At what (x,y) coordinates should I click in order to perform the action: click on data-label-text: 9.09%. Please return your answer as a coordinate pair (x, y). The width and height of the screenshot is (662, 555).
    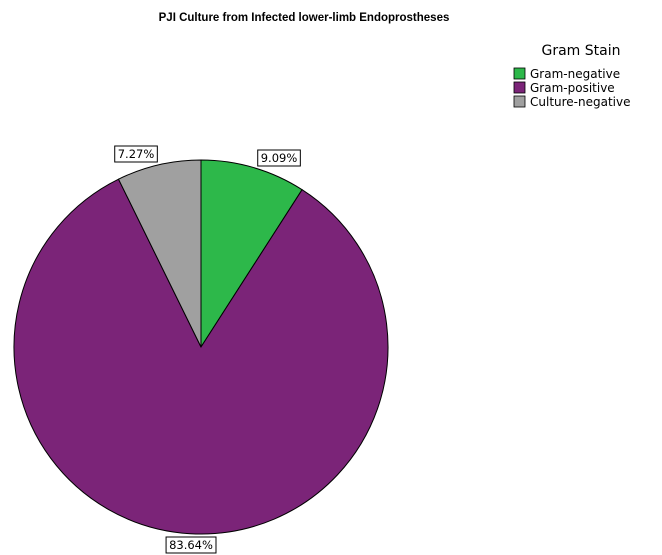
    Looking at the image, I should click on (279, 158).